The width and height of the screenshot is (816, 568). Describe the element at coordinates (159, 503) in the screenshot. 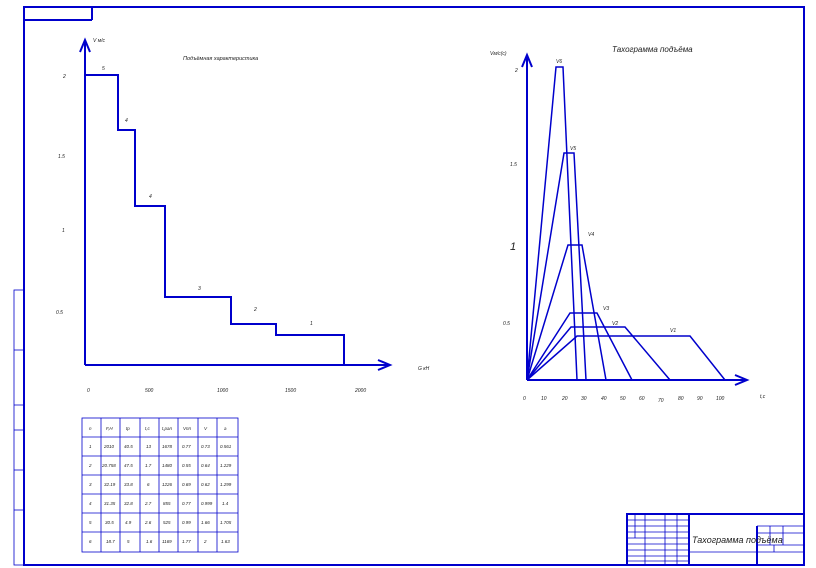

I see `table-row: 4 31.35 32.8 2.7 855 0.77 0.999 1.4` at that location.